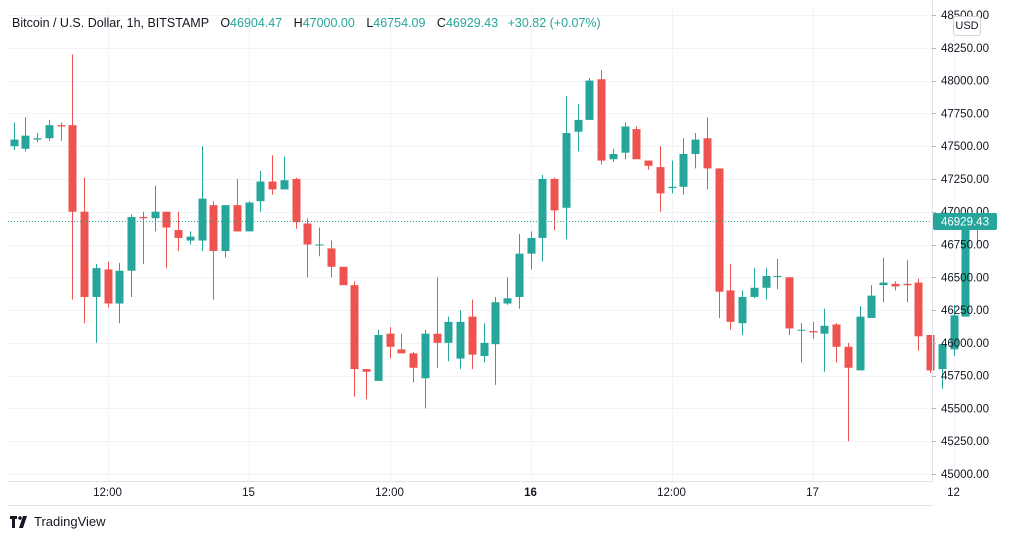 This screenshot has height=541, width=1012. Describe the element at coordinates (965, 442) in the screenshot. I see `y-tick-label: 45250.00` at that location.